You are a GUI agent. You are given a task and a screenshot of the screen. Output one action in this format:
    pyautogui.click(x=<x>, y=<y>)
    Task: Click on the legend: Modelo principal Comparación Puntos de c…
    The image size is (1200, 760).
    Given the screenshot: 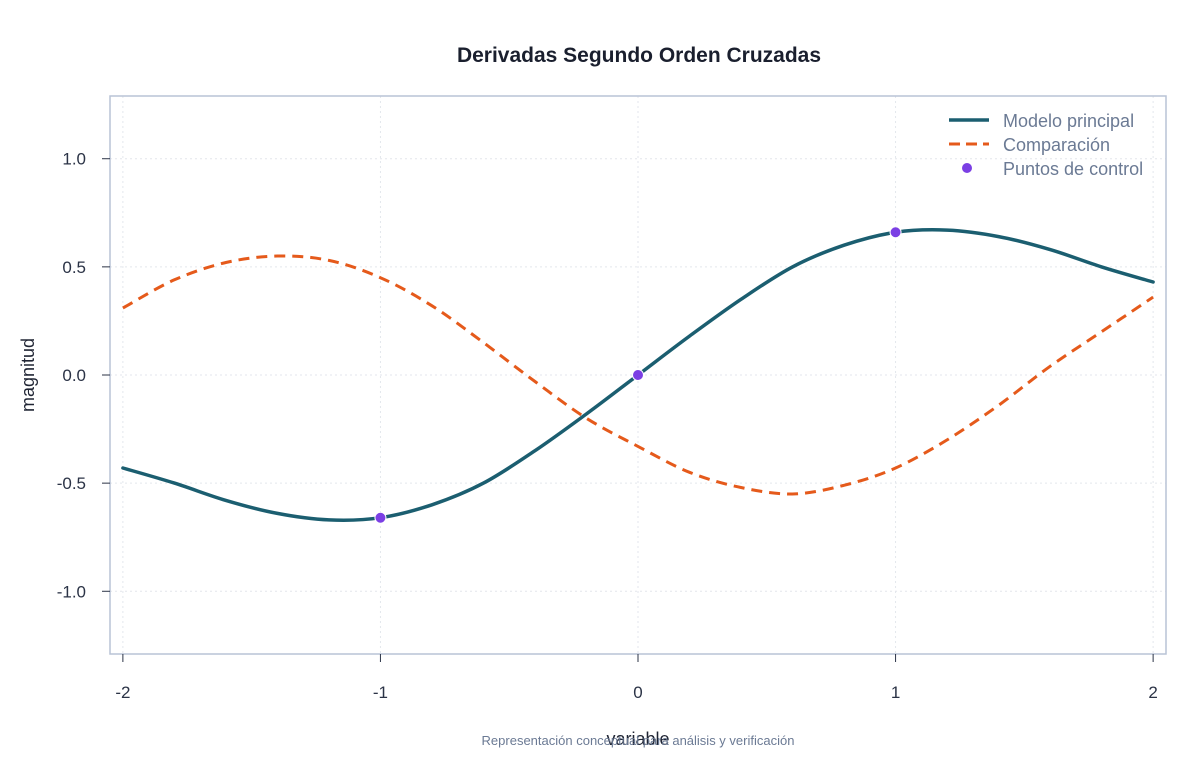 What is the action you would take?
    pyautogui.click(x=1046, y=145)
    